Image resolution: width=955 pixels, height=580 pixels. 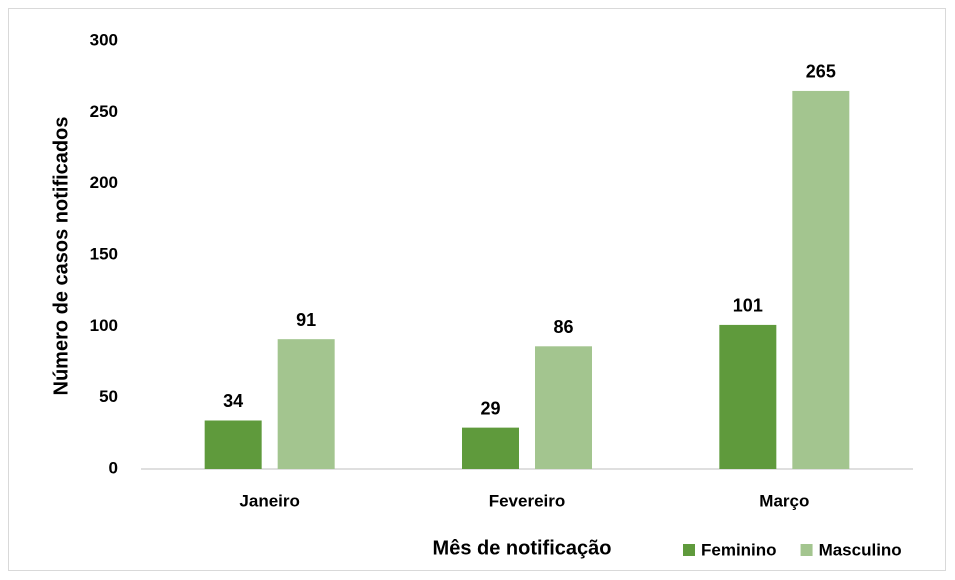 What do you see at coordinates (104, 182) in the screenshot?
I see `y-tick-label: 200` at bounding box center [104, 182].